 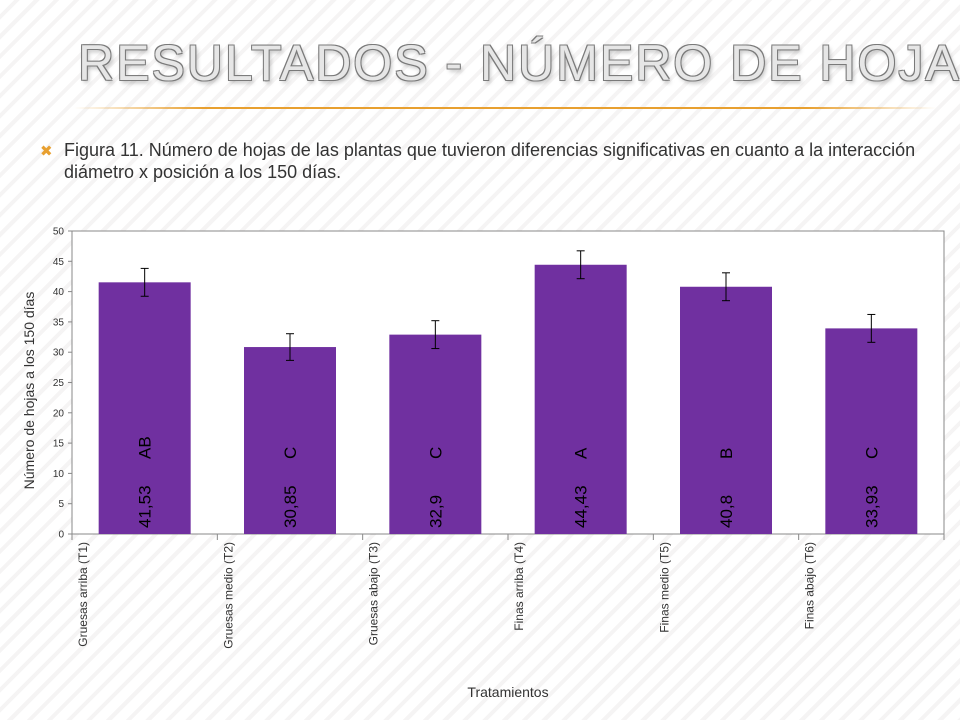 What do you see at coordinates (59, 262) in the screenshot?
I see `y-tick-label: 45` at bounding box center [59, 262].